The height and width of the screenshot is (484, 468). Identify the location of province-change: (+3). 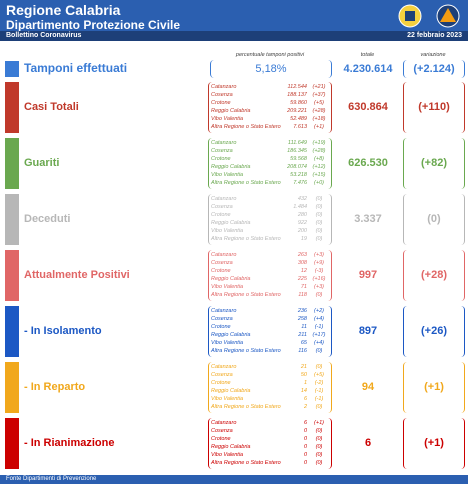
(319, 287).